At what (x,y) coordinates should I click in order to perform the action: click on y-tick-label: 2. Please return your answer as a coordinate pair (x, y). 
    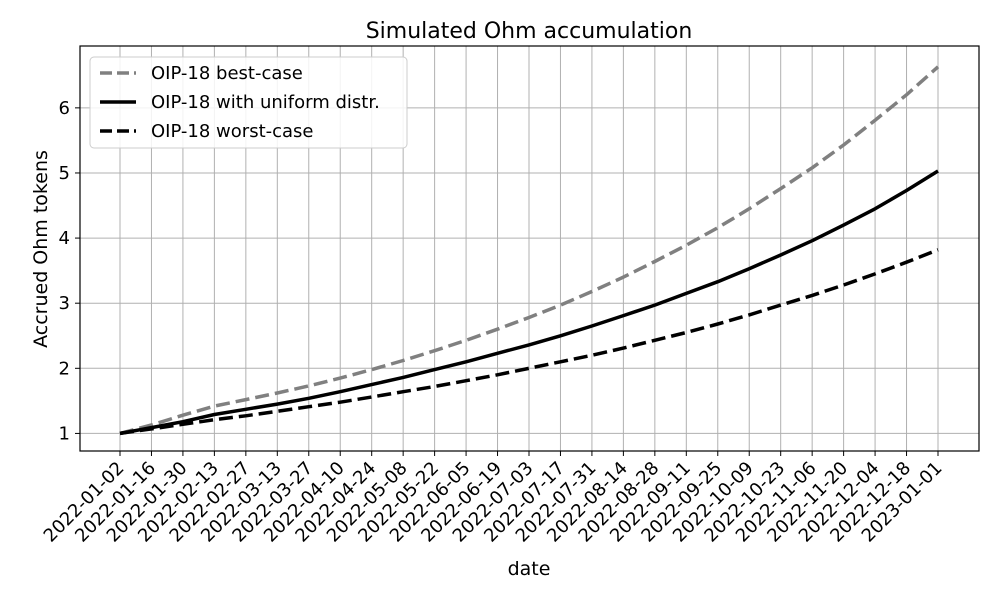
    Looking at the image, I should click on (64, 368).